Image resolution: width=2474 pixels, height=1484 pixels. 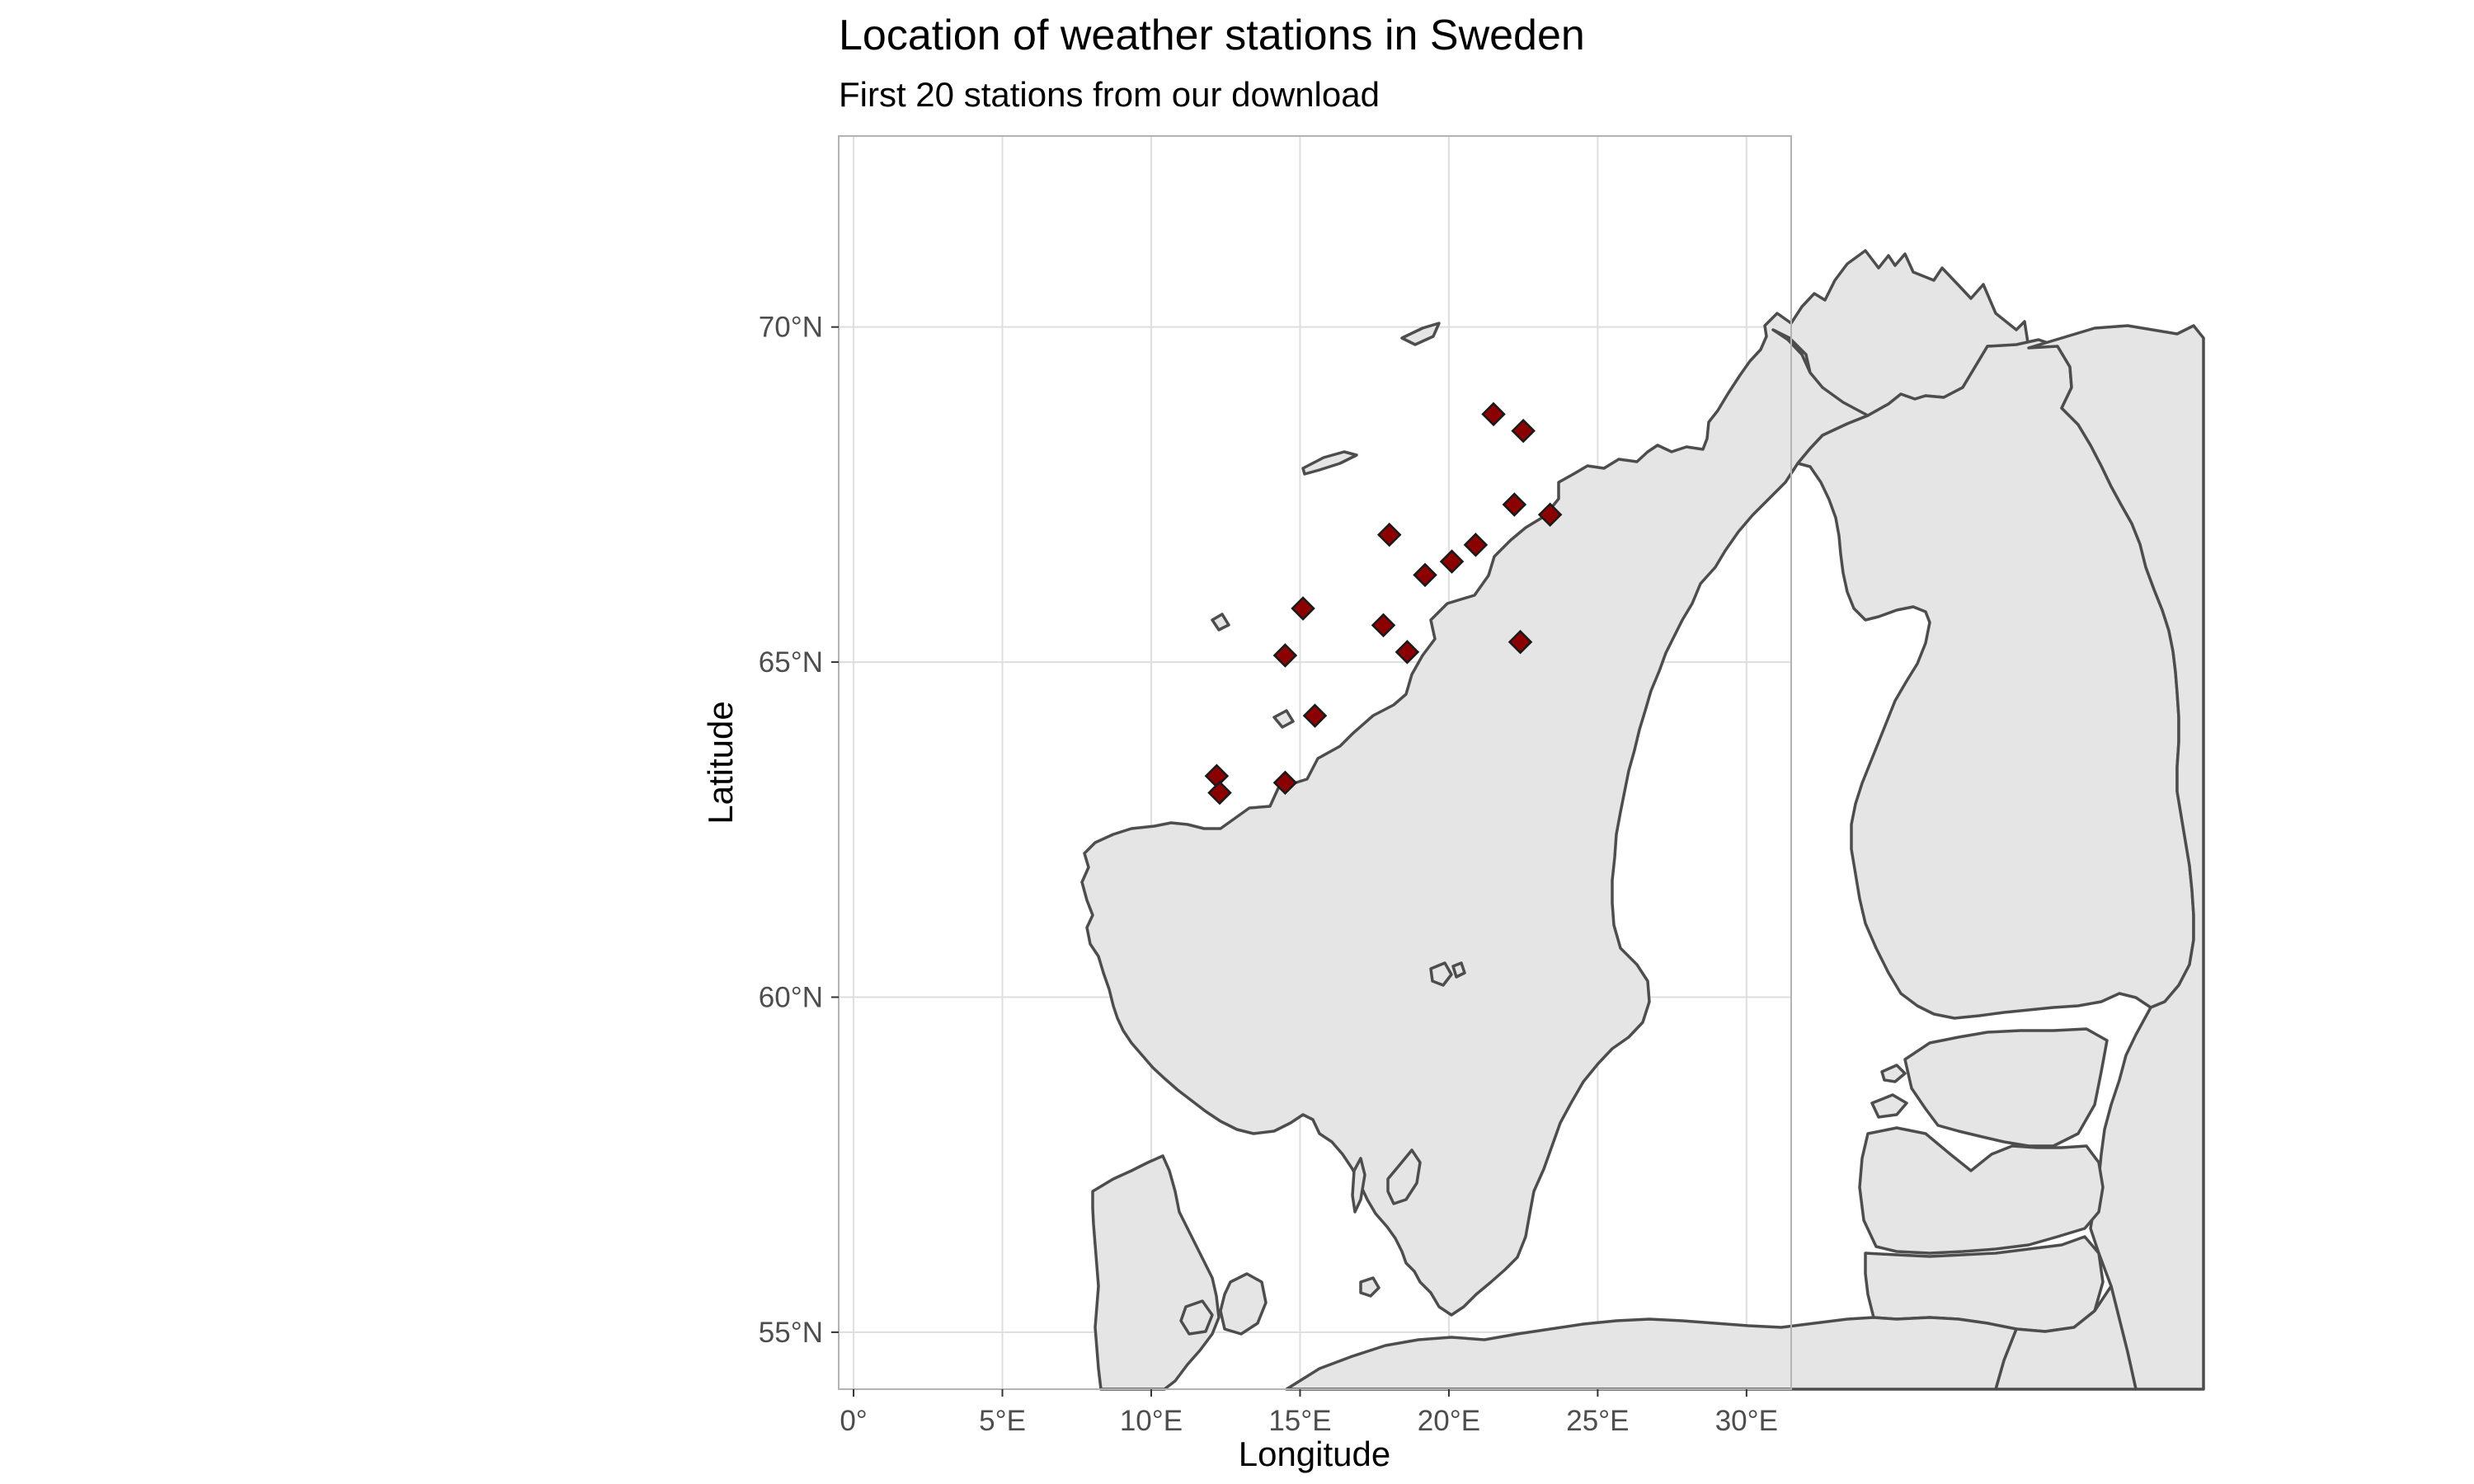 What do you see at coordinates (1358, 1185) in the screenshot?
I see `land-oland` at bounding box center [1358, 1185].